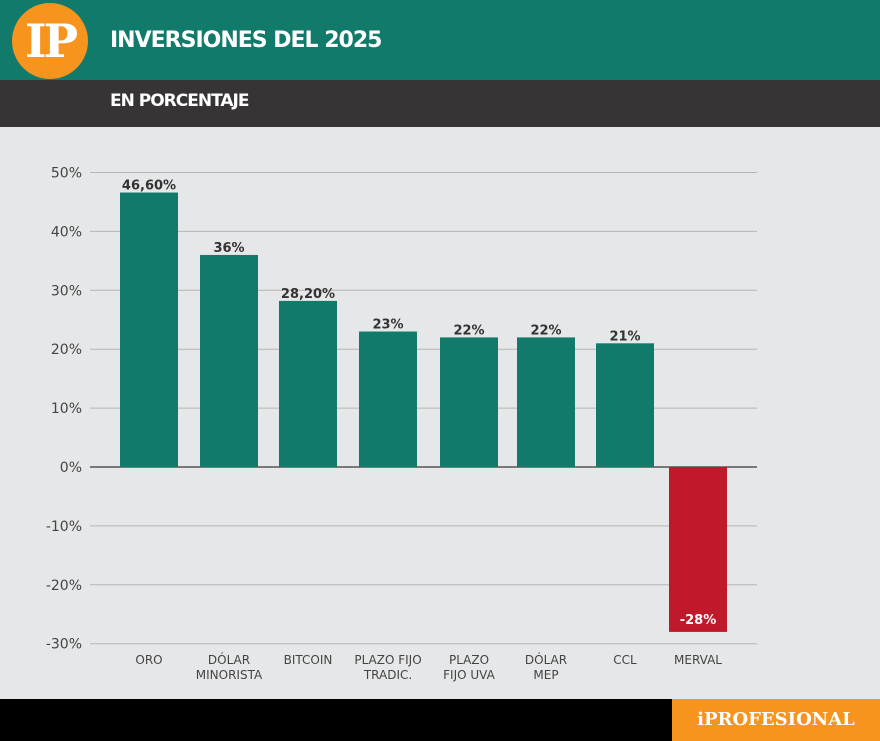 The width and height of the screenshot is (880, 741). What do you see at coordinates (776, 720) in the screenshot?
I see `brand-logo: iPROFESIONAL` at bounding box center [776, 720].